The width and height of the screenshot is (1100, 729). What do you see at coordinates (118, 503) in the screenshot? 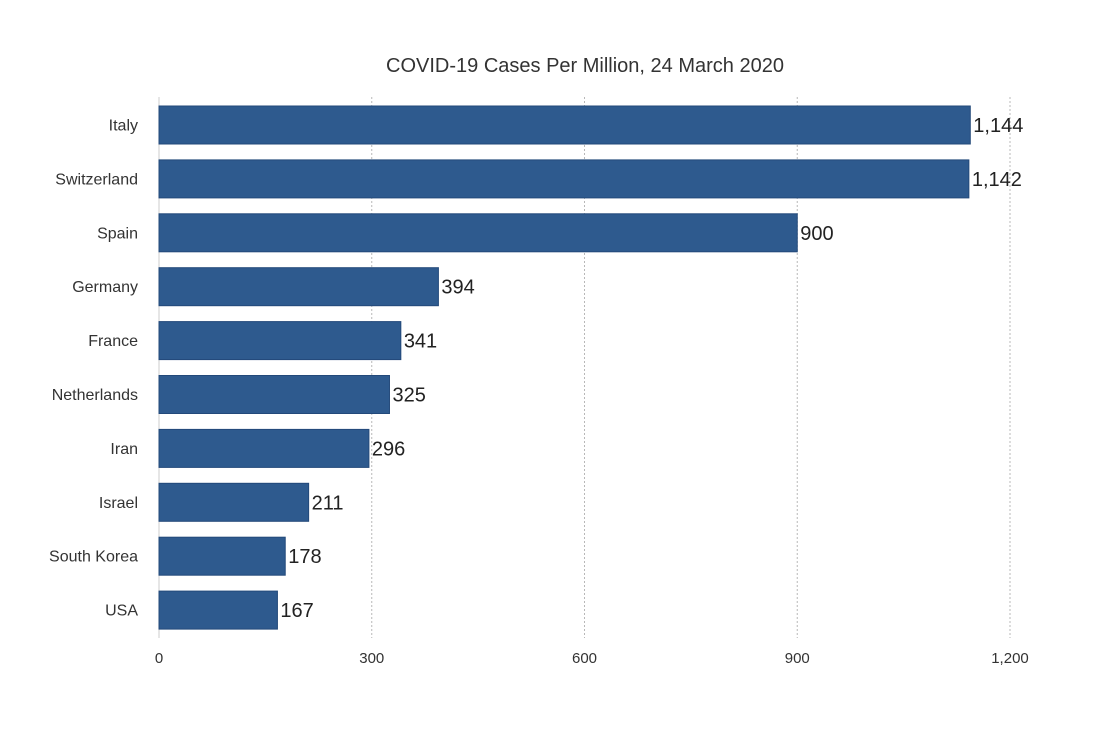
I see `category-label: Israel` at bounding box center [118, 503].